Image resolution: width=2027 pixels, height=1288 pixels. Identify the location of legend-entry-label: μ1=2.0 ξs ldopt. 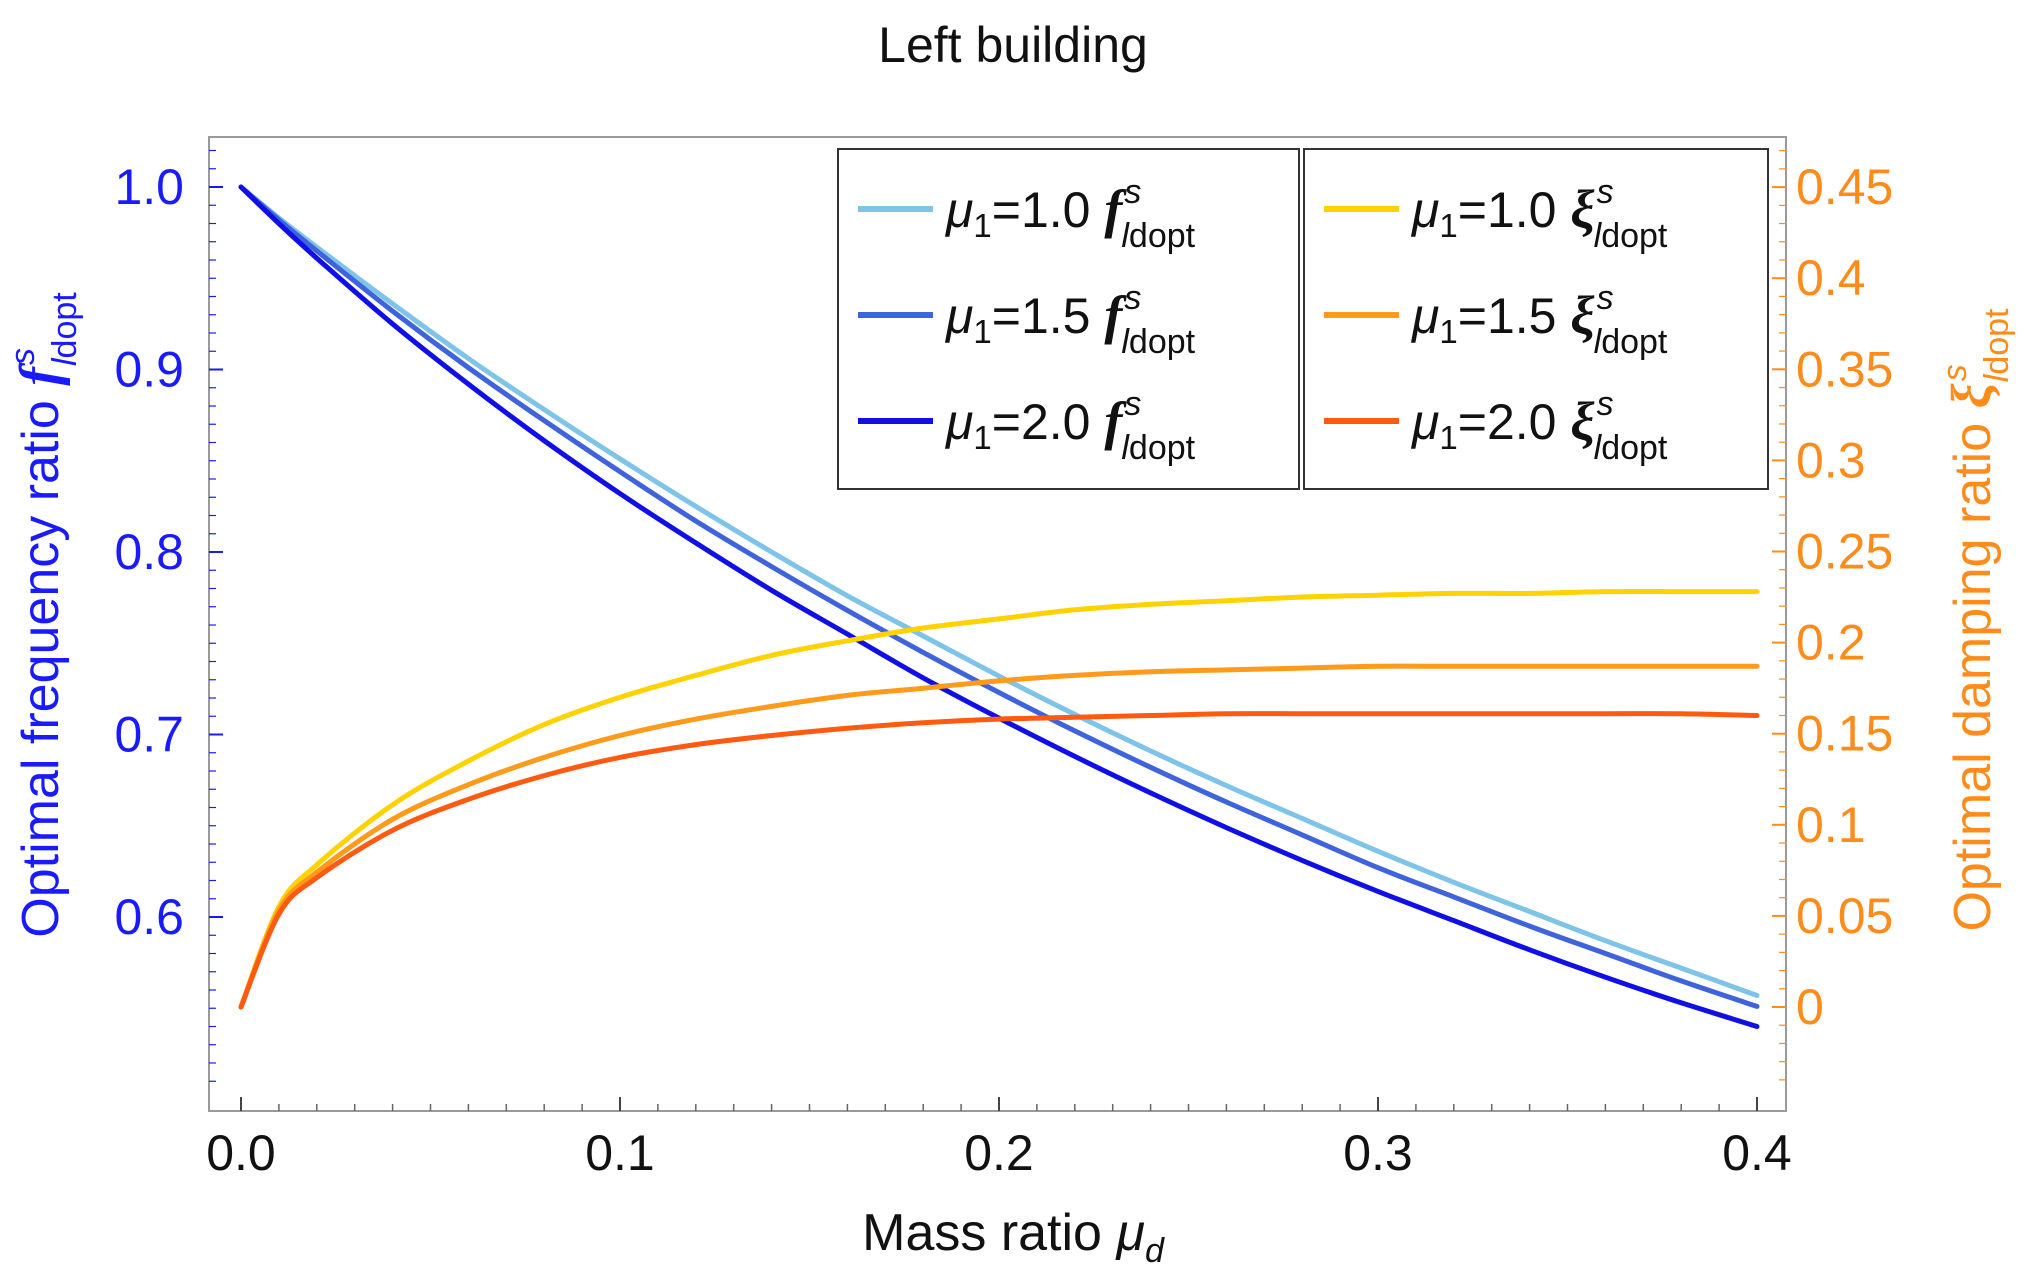
(1539, 426).